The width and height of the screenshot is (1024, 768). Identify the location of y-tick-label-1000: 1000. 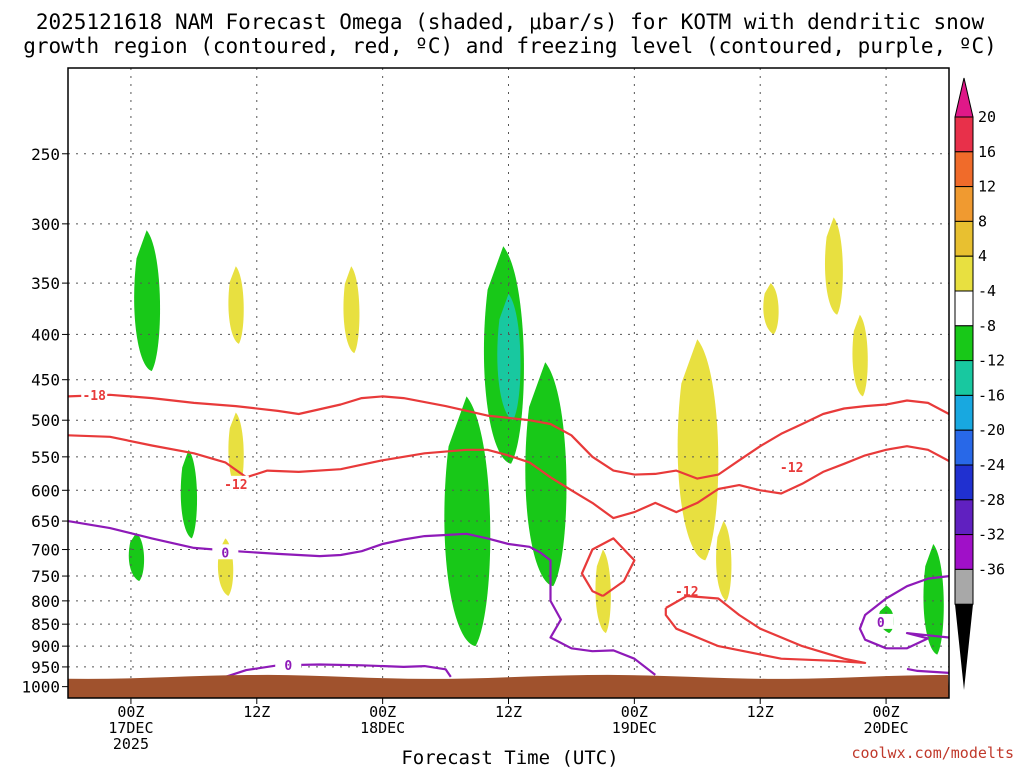
(40, 687).